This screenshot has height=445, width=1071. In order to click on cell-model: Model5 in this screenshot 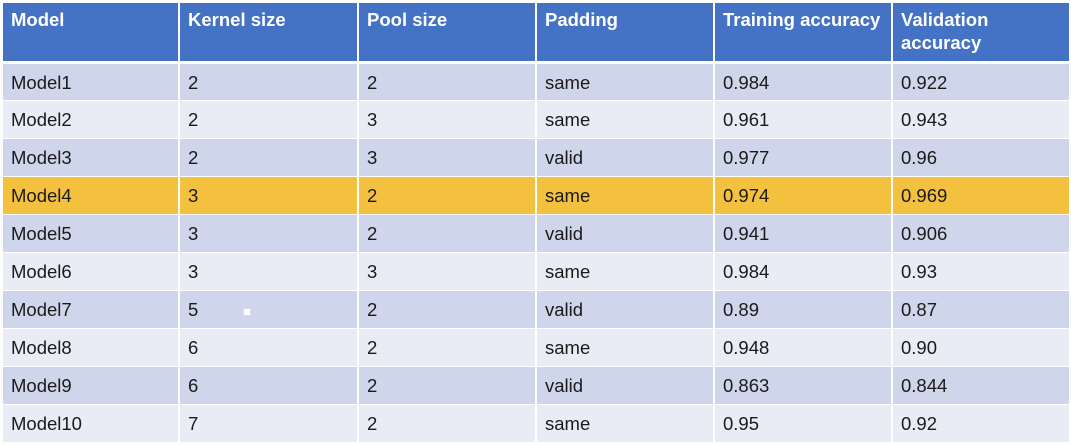, I will do `click(91, 233)`.